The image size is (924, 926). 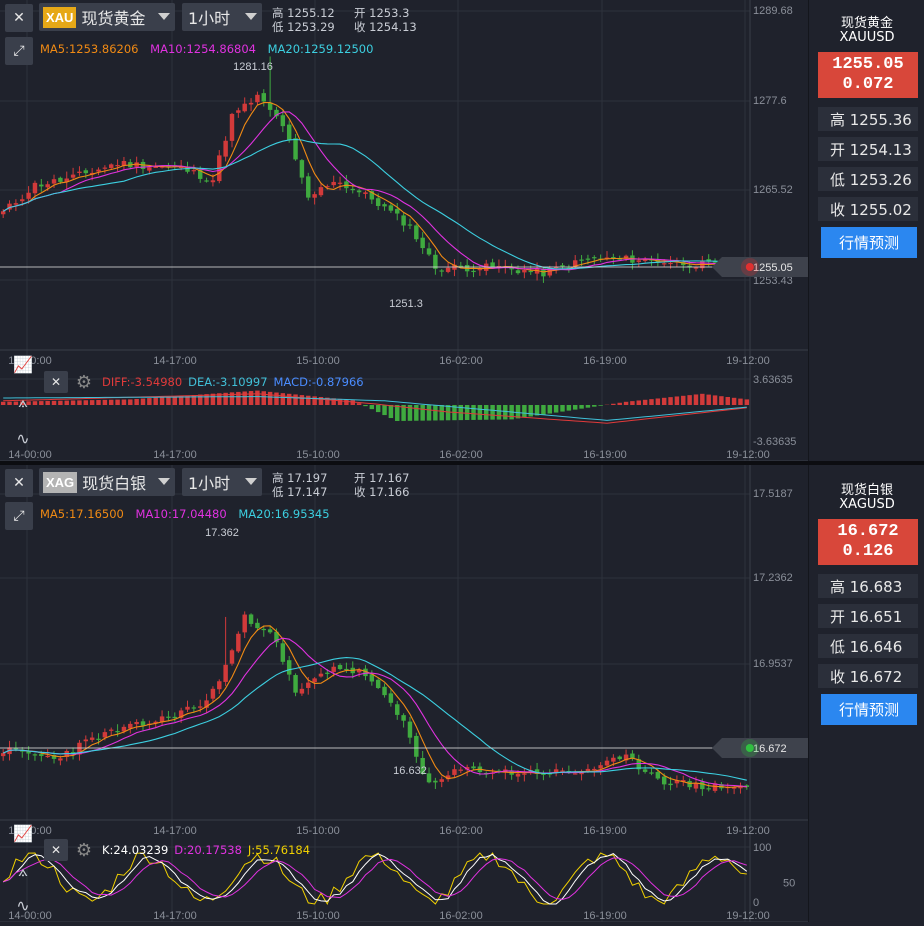 What do you see at coordinates (164, 481) in the screenshot?
I see `chevron-down-icon` at bounding box center [164, 481].